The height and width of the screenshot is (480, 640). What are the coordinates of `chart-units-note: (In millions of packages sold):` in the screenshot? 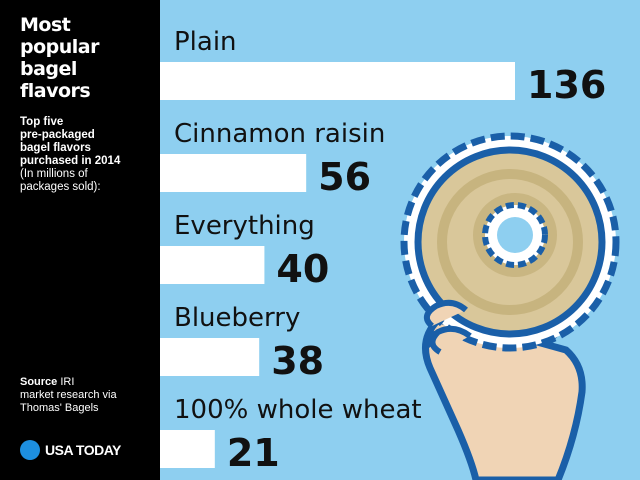 It's located at (60, 180).